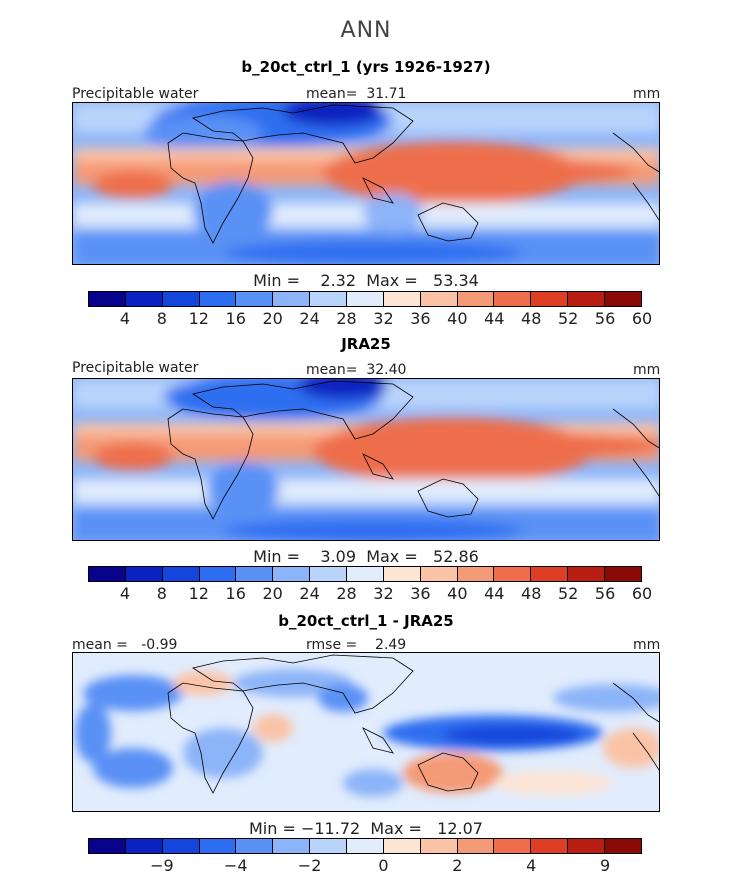 The image size is (732, 877). I want to click on panel-1-mean-label: mean= 31.71, so click(356, 94).